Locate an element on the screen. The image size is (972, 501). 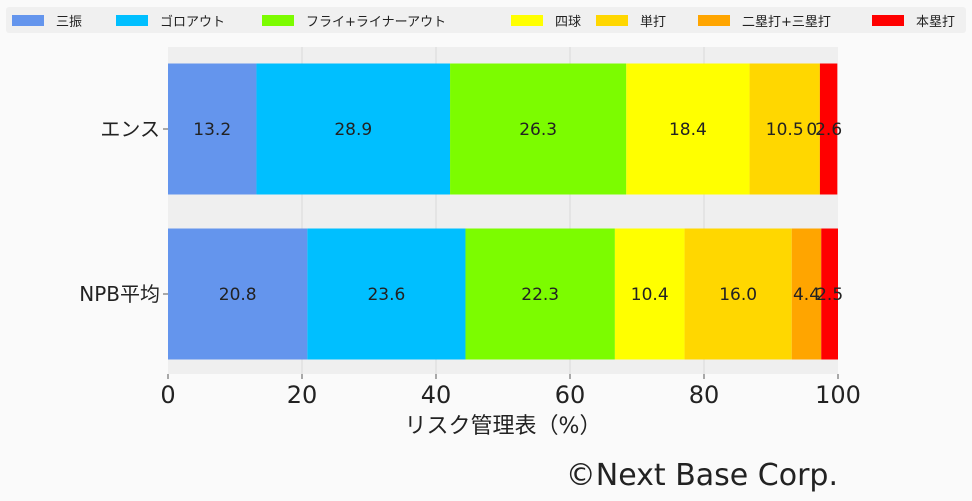
bar-value-label: 2.5 is located at coordinates (829, 295).